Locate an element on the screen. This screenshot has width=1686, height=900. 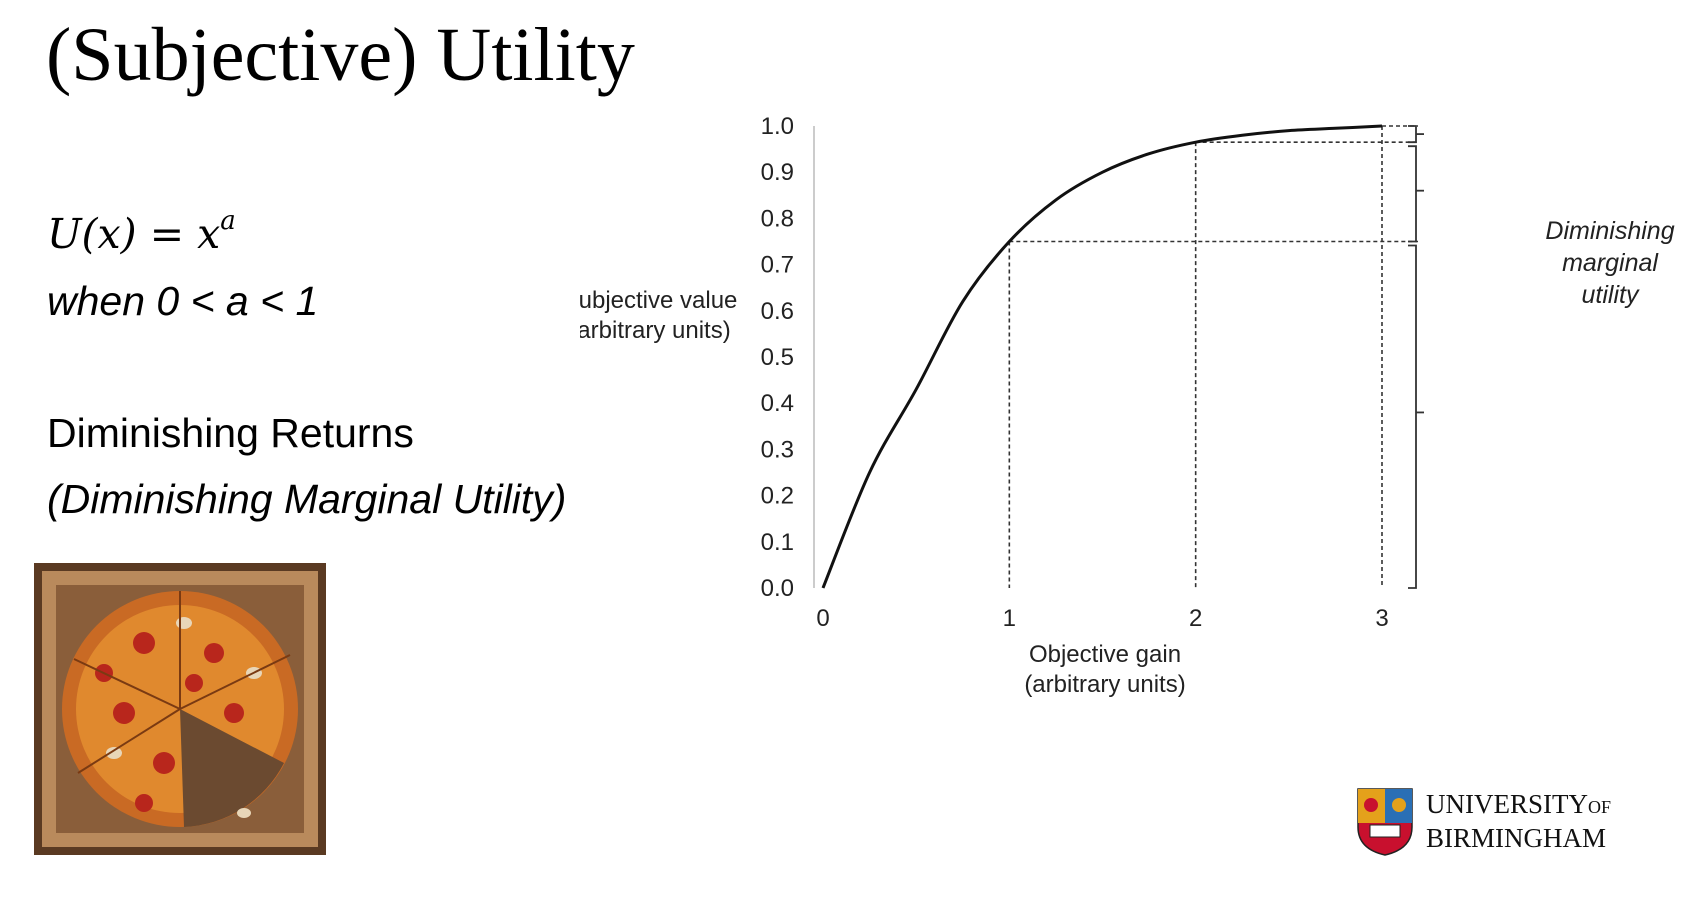
y-tick-label: 0.5 is located at coordinates (777, 357).